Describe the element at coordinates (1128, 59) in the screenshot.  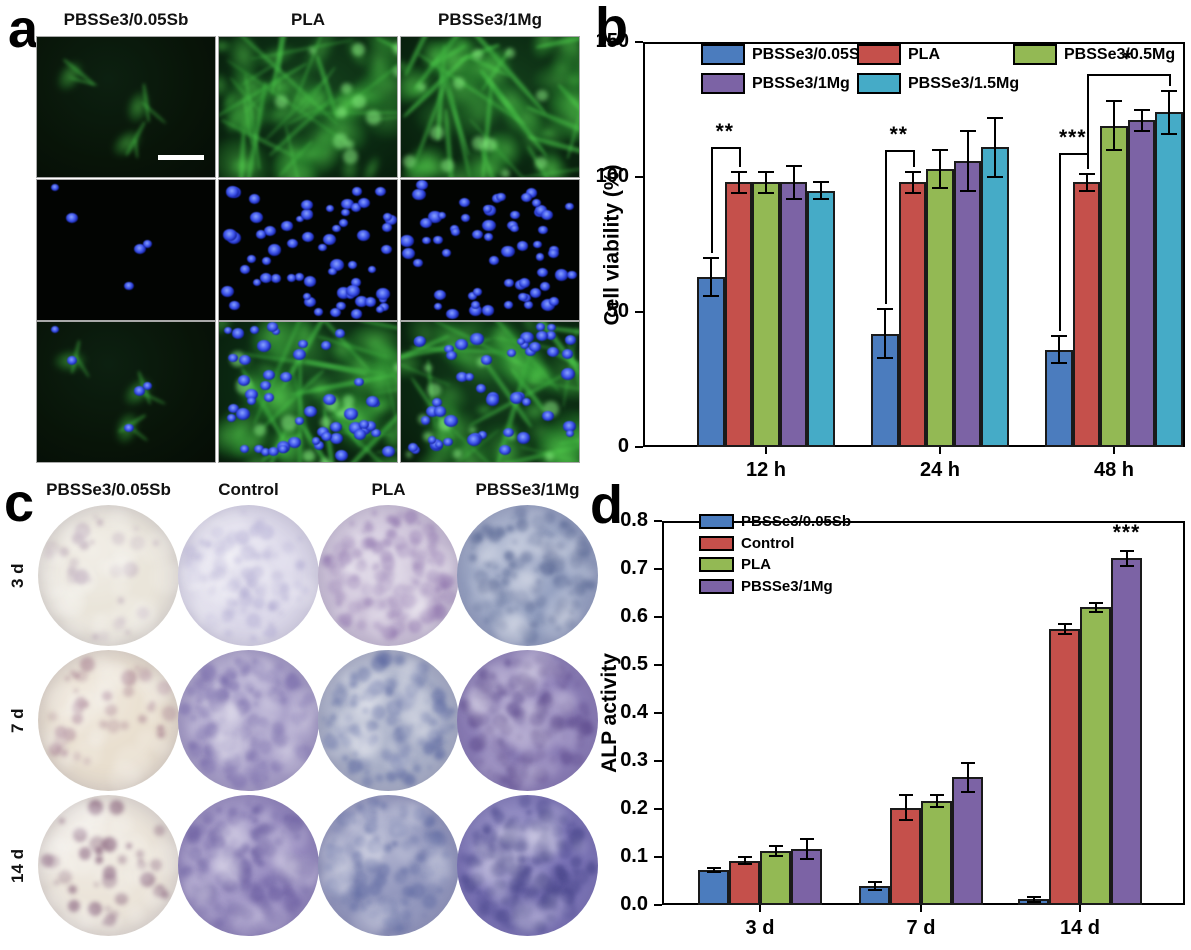
I see `significance-stars: *` at that location.